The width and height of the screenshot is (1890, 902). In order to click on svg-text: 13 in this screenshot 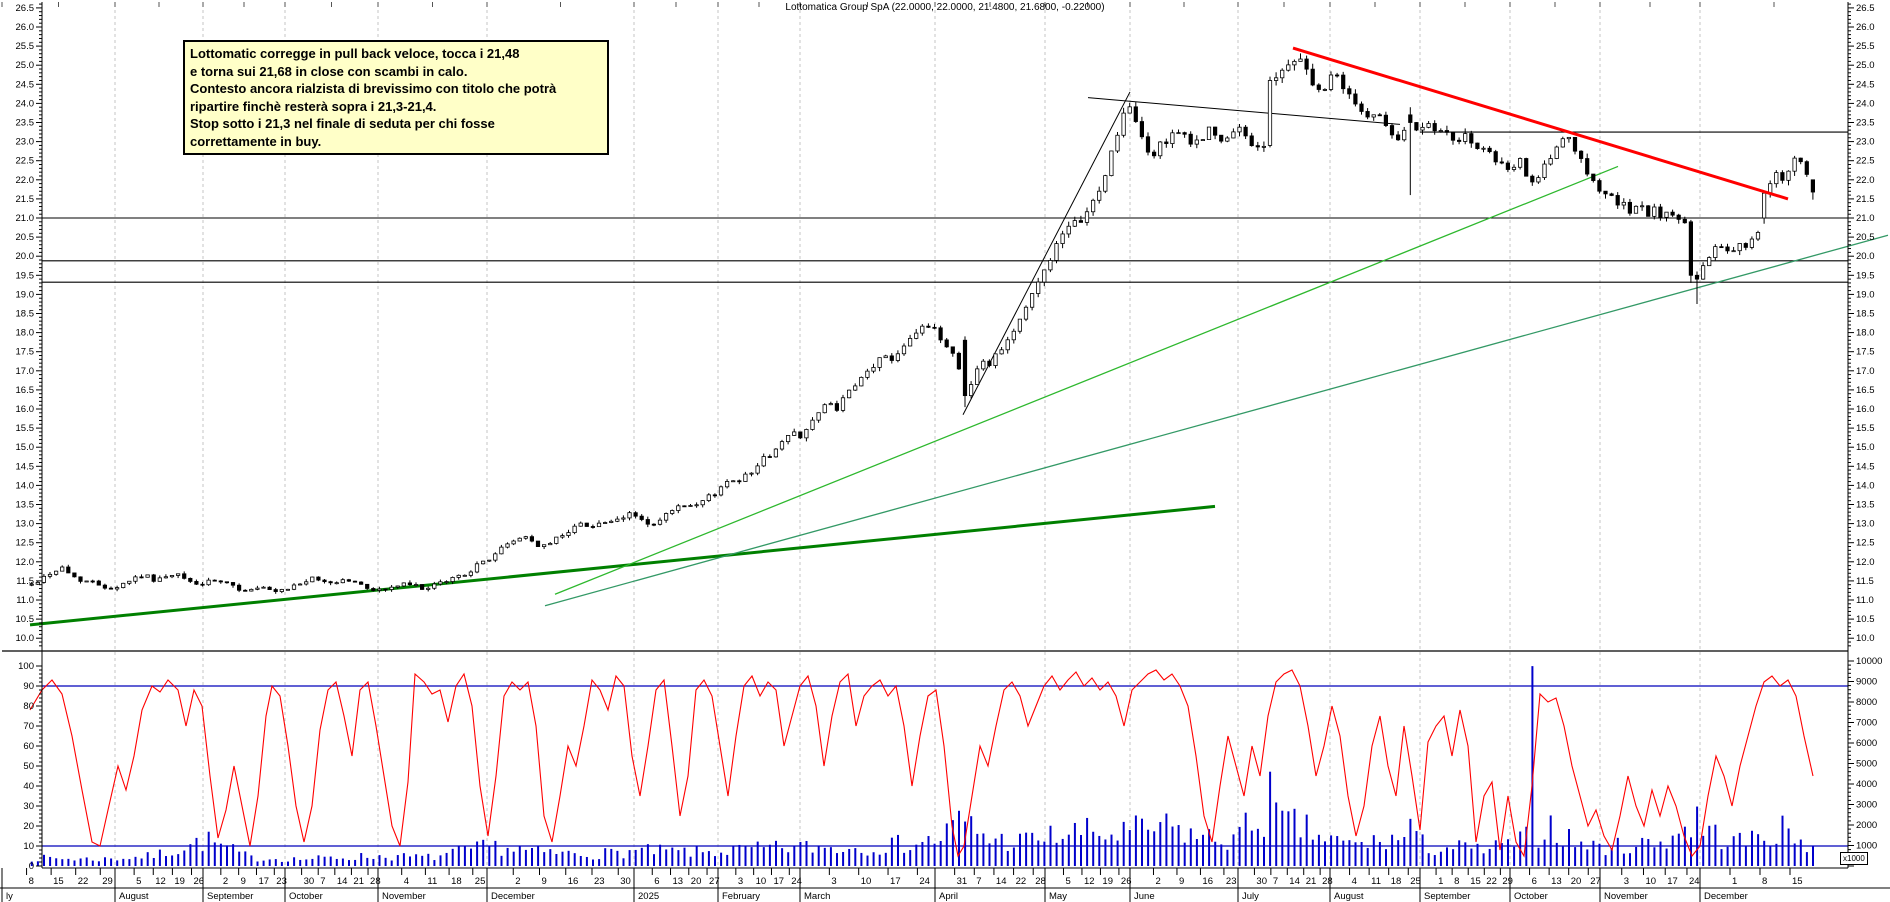, I will do `click(1556, 881)`.